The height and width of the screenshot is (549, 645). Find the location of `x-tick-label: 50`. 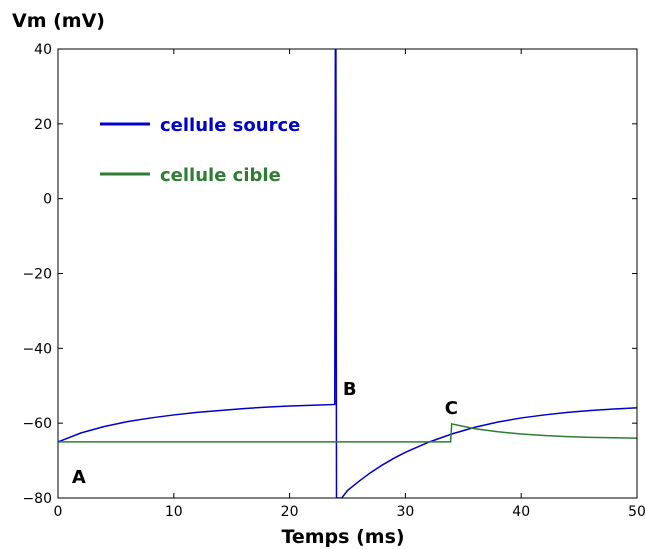

x-tick-label: 50 is located at coordinates (636, 512).